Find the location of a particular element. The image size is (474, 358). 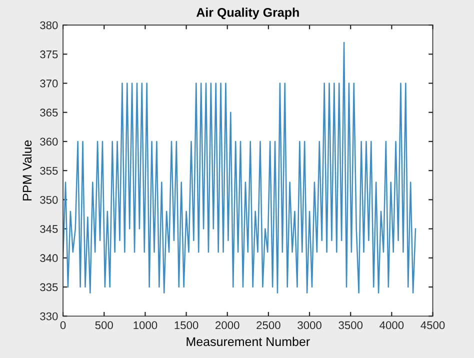

y-axis-title: PPM Value is located at coordinates (27, 170).